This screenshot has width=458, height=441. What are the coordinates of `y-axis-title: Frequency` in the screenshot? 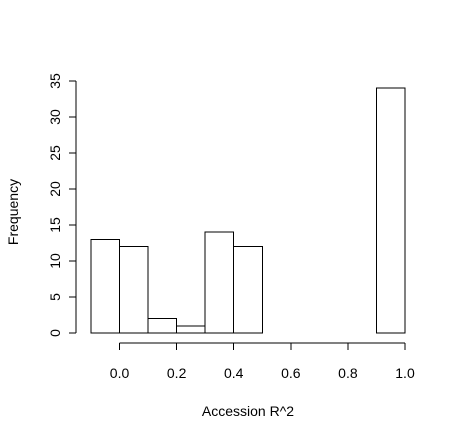 It's located at (13, 212).